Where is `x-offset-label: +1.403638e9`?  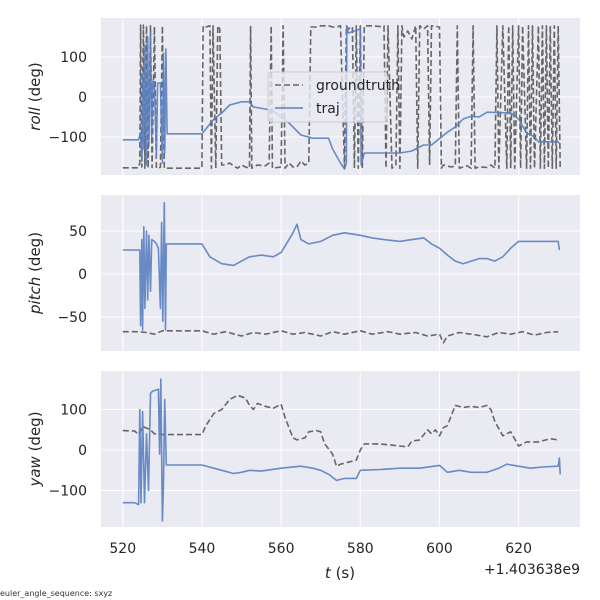
x-offset-label: +1.403638e9 is located at coordinates (532, 570).